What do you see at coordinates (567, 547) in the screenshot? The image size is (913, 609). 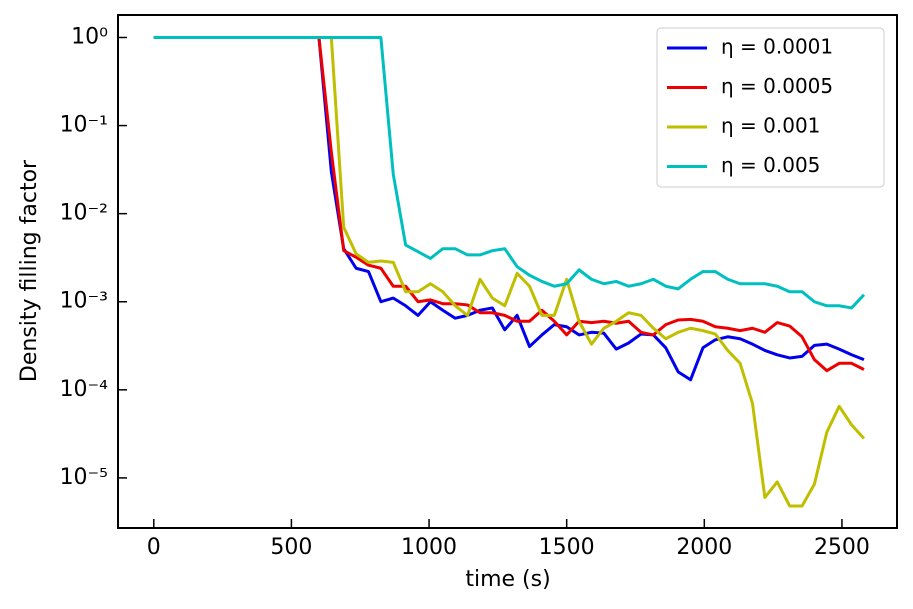 I see `x-tick-label: 1500` at bounding box center [567, 547].